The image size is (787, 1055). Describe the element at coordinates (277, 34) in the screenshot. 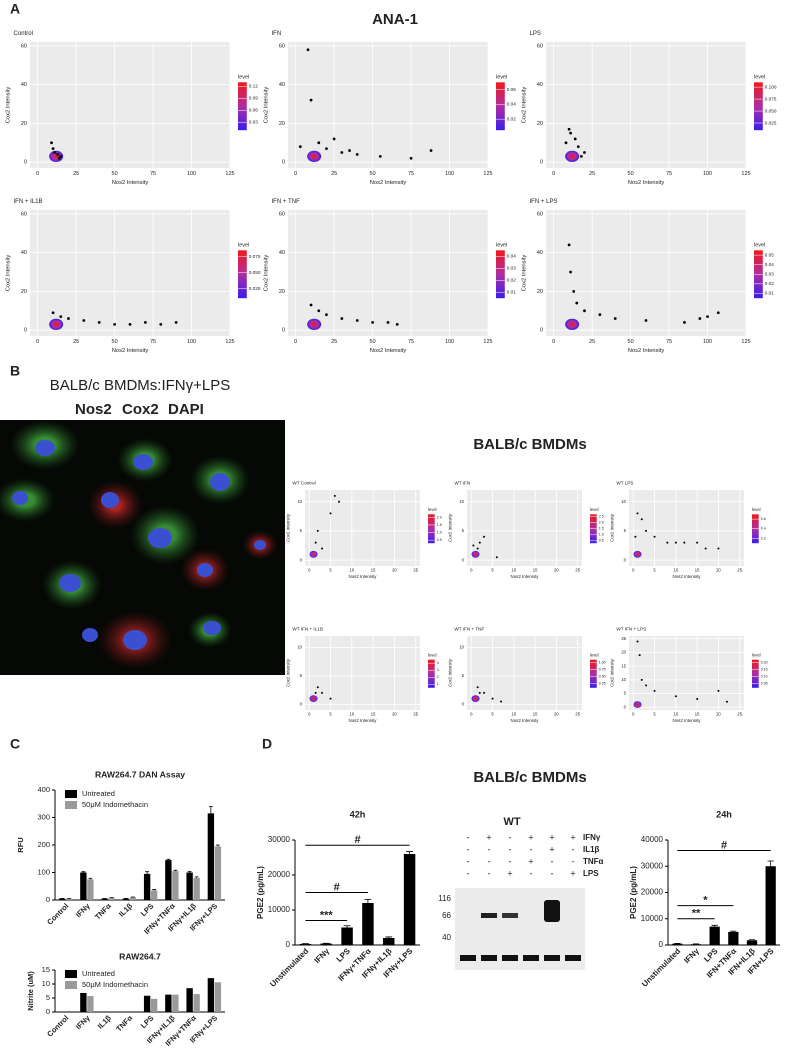

I see `plot-title: IFN` at that location.